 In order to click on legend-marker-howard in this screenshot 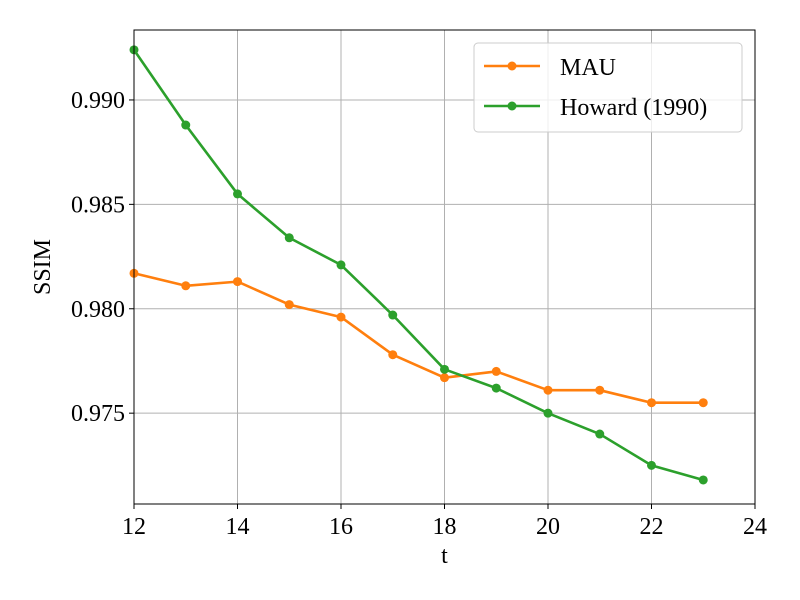, I will do `click(512, 106)`.